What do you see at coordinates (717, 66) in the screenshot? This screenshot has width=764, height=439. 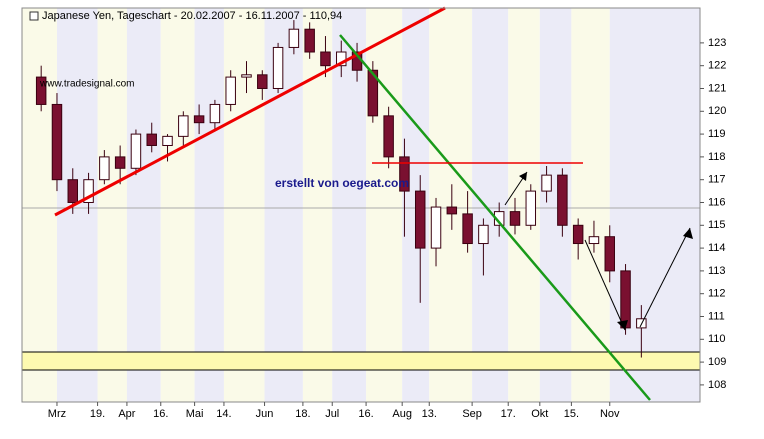 I see `y-tick-label: 122` at bounding box center [717, 66].